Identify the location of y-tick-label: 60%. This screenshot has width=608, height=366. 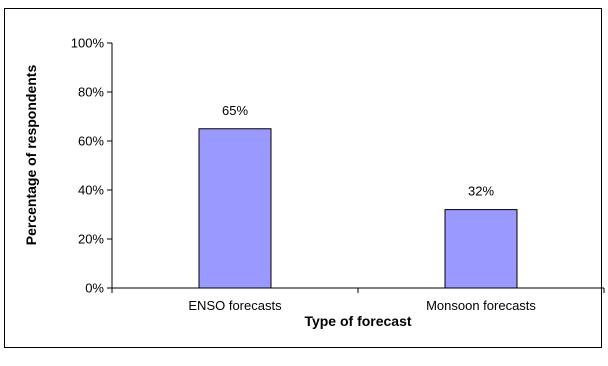
(91, 141).